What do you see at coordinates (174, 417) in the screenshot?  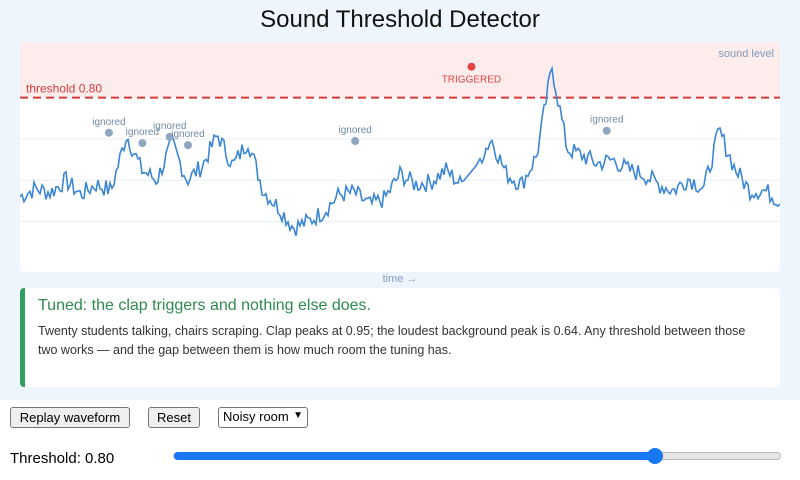 I see `reset-button: Reset` at bounding box center [174, 417].